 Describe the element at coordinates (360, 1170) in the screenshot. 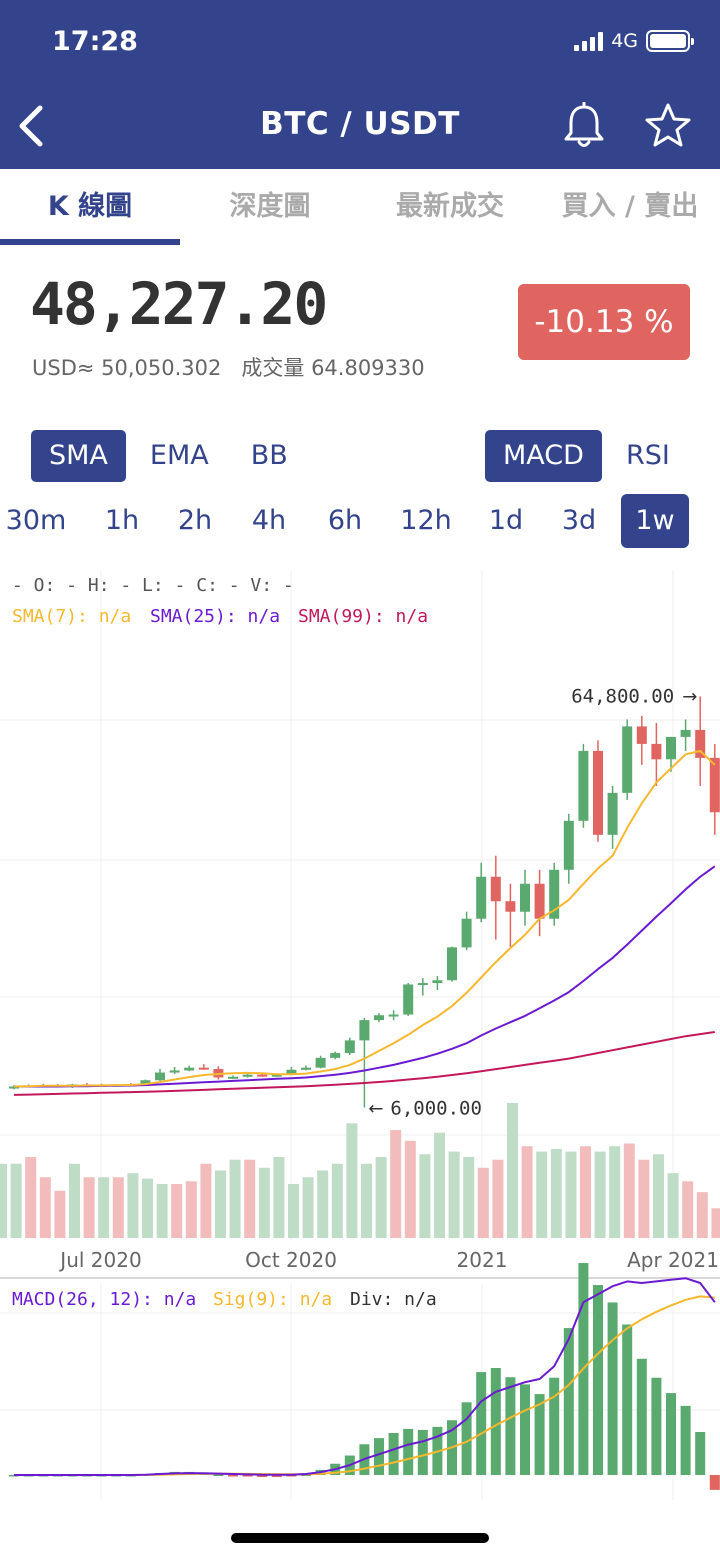

I see `volume-bars` at that location.